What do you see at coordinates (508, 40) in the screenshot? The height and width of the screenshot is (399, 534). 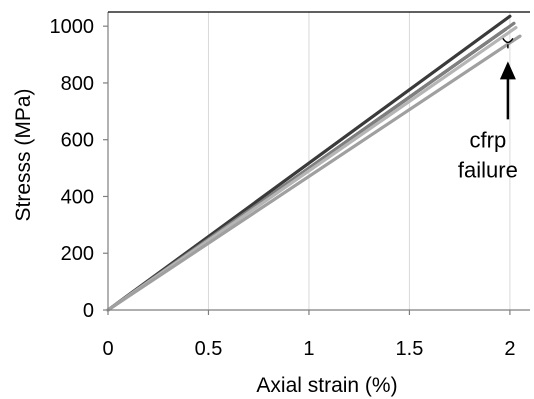 I see `failure-marker-icon` at bounding box center [508, 40].